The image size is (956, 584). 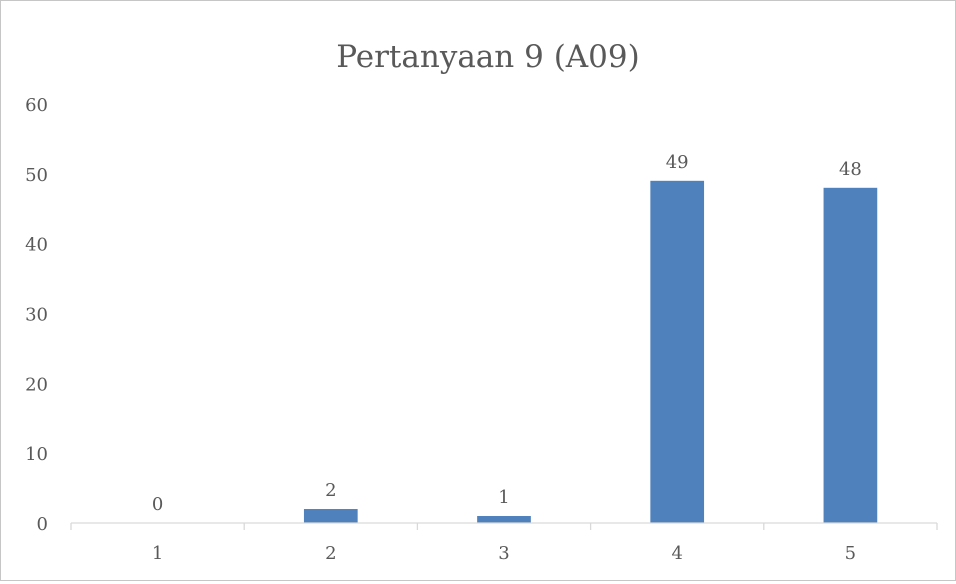 I want to click on y-tick-label: 0, so click(x=42, y=524).